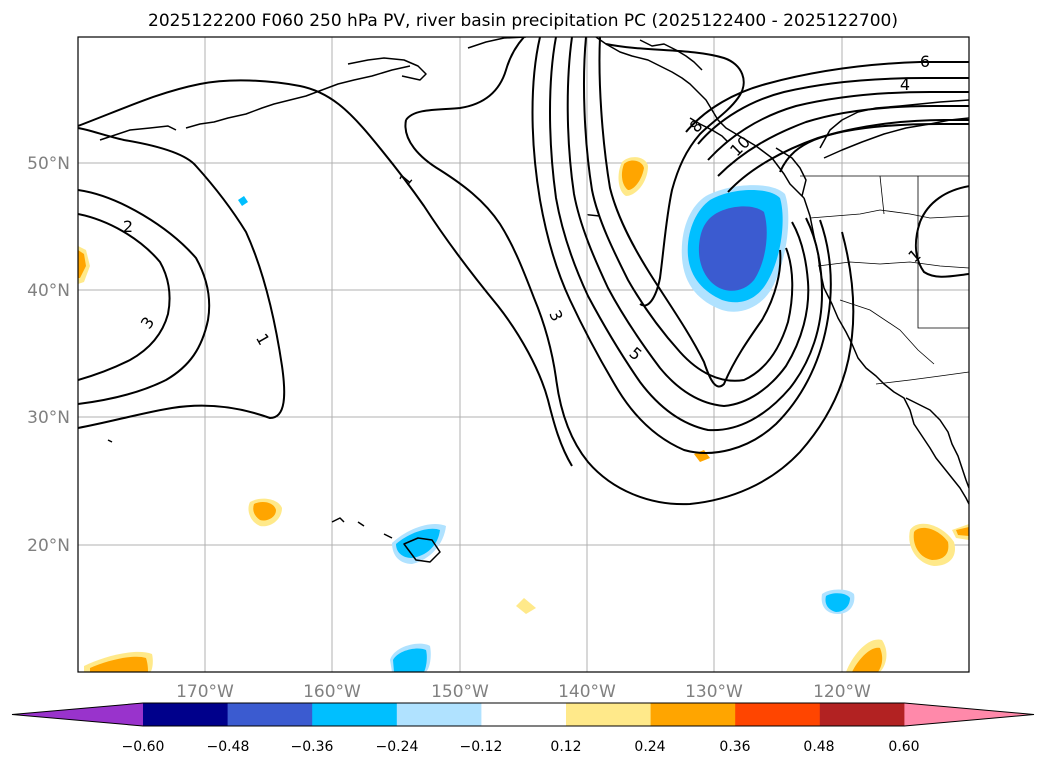 This screenshot has width=1047, height=765. I want to click on lon-label: 160°W, so click(332, 692).